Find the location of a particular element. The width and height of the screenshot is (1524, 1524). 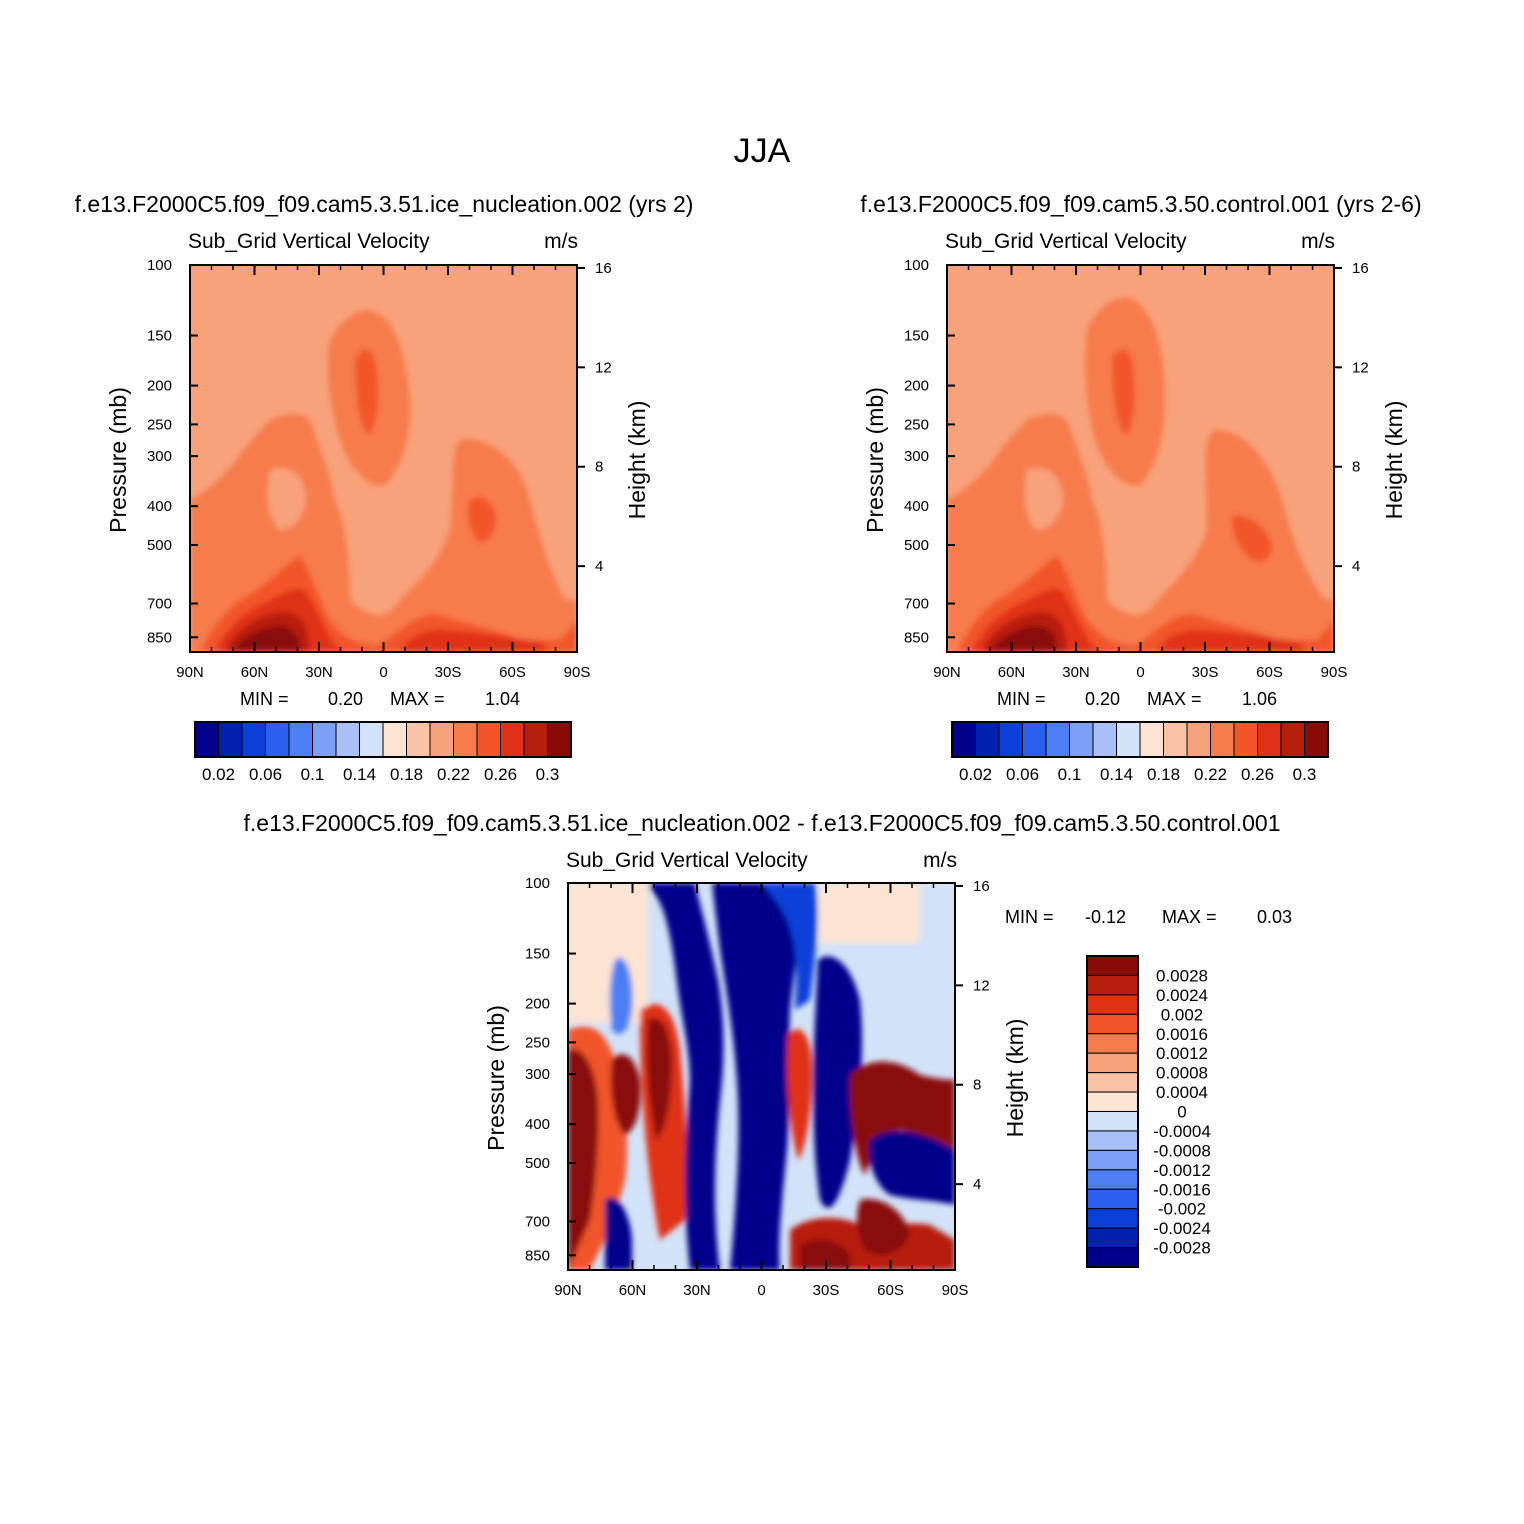

x-tick-label: 60S is located at coordinates (1269, 672).